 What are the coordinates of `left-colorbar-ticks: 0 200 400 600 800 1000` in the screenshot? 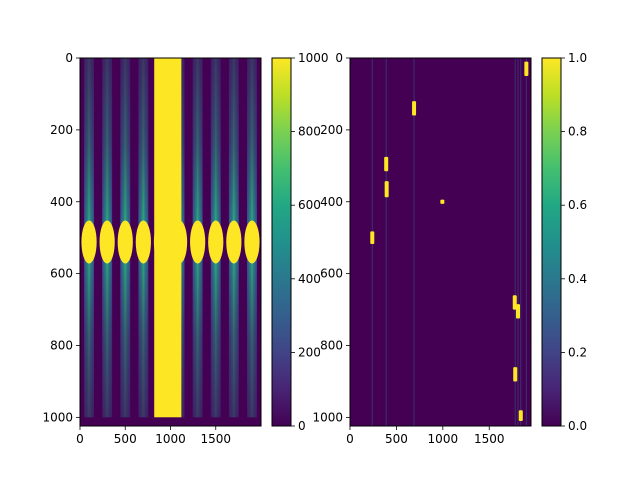 It's located at (310, 242).